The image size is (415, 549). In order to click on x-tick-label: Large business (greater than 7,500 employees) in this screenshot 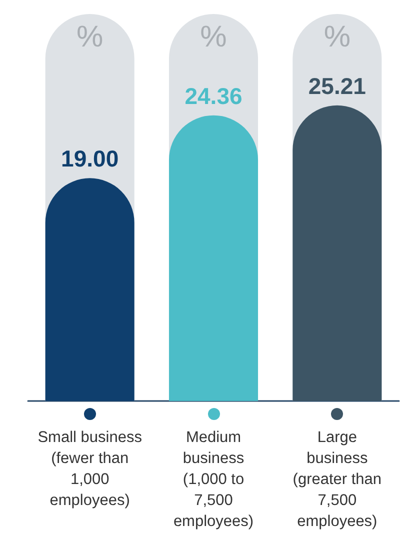, I will do `click(337, 479)`.